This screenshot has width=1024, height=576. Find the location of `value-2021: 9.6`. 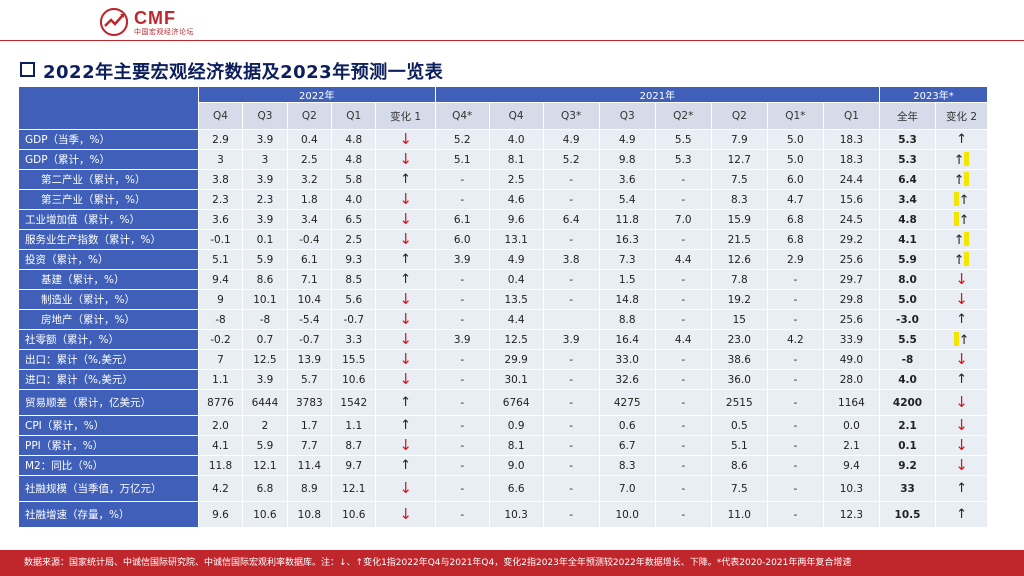

value-2021: 9.6 is located at coordinates (516, 219).